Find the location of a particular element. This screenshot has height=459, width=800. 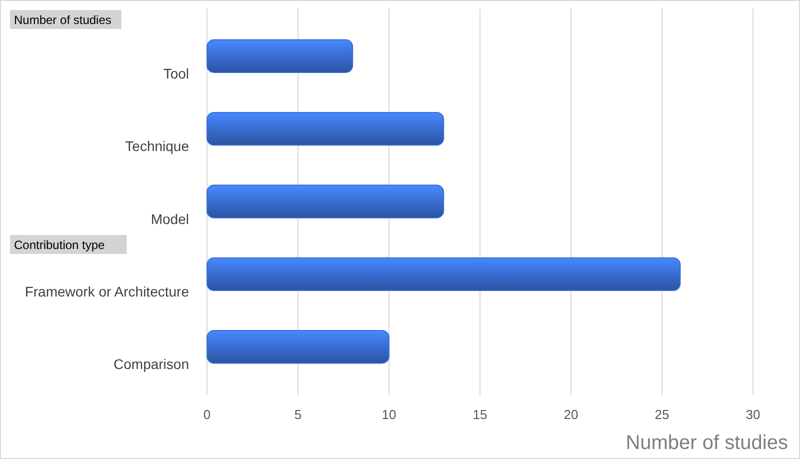

text: Number of studies is located at coordinates (63, 20).